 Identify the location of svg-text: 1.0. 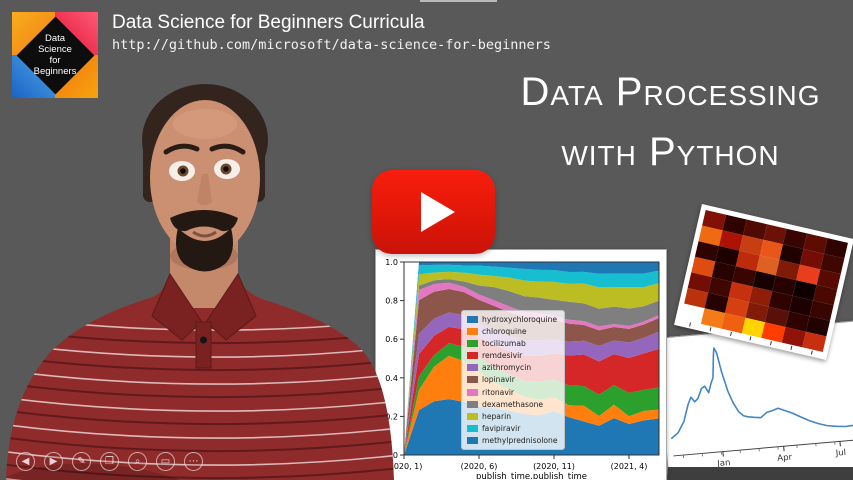
(391, 262).